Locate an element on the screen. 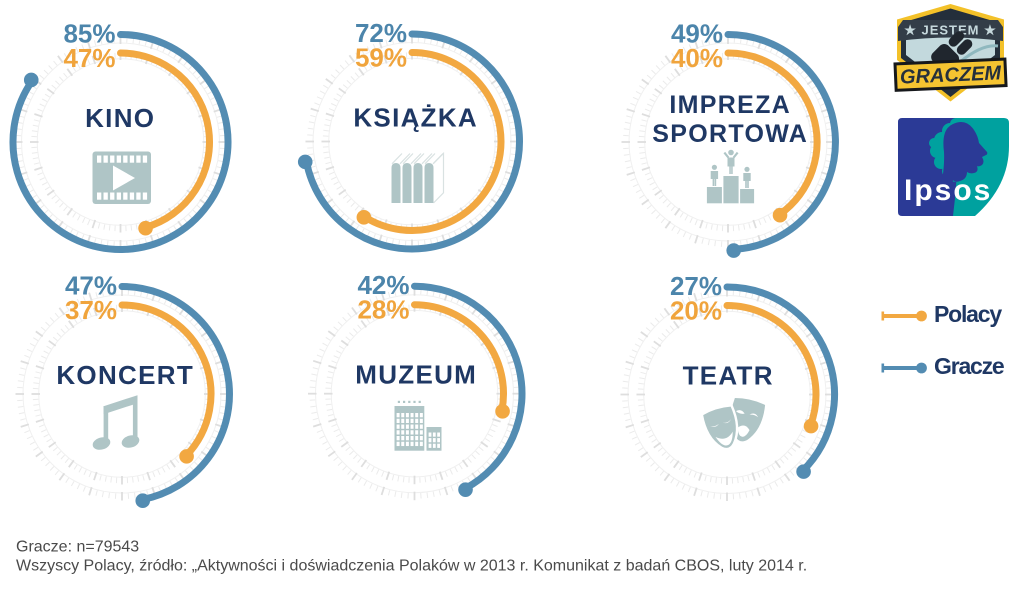  svg-text: ★ JESTEM ★ is located at coordinates (950, 30).